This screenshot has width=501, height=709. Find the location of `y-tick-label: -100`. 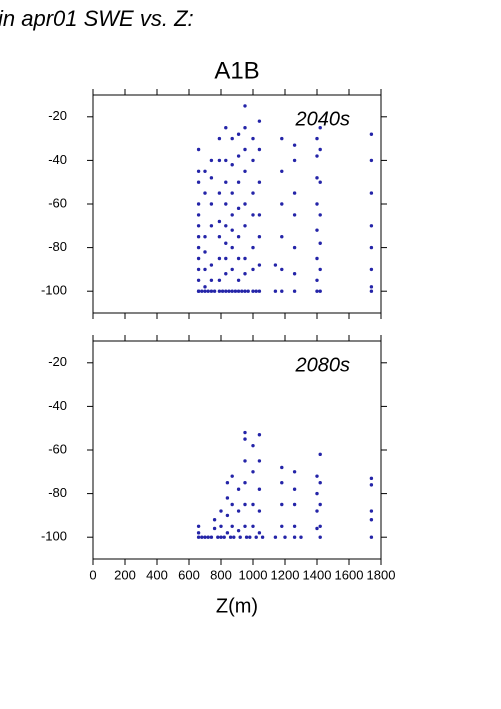

y-tick-label: -100 is located at coordinates (54, 290).